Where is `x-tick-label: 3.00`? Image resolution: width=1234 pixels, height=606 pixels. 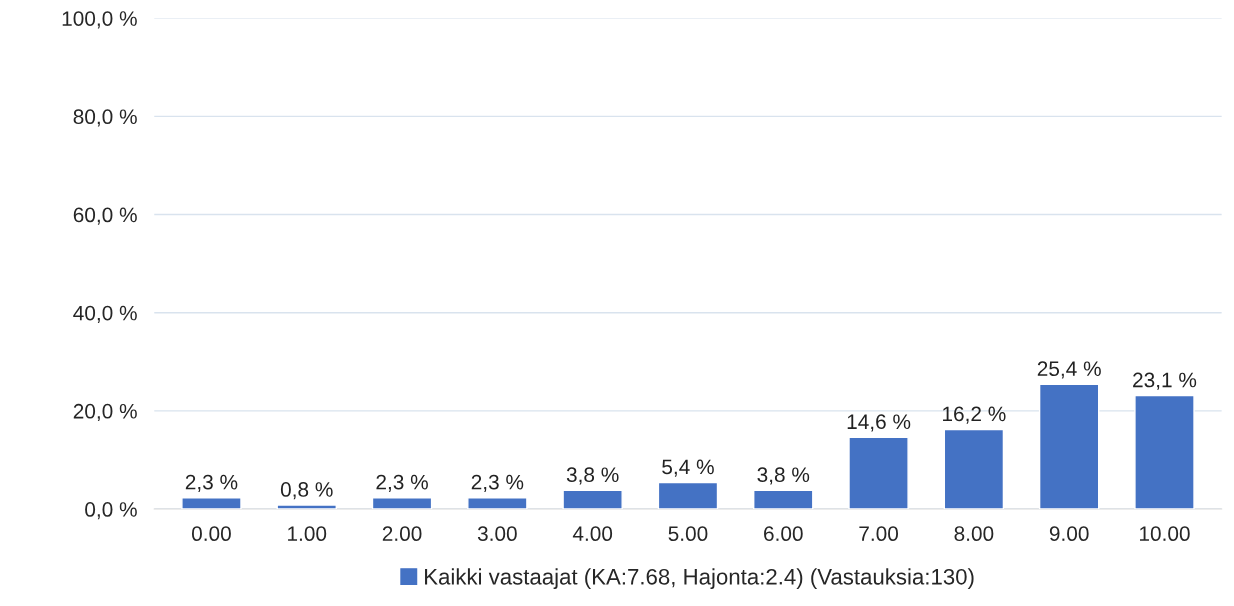 x-tick-label: 3.00 is located at coordinates (497, 534).